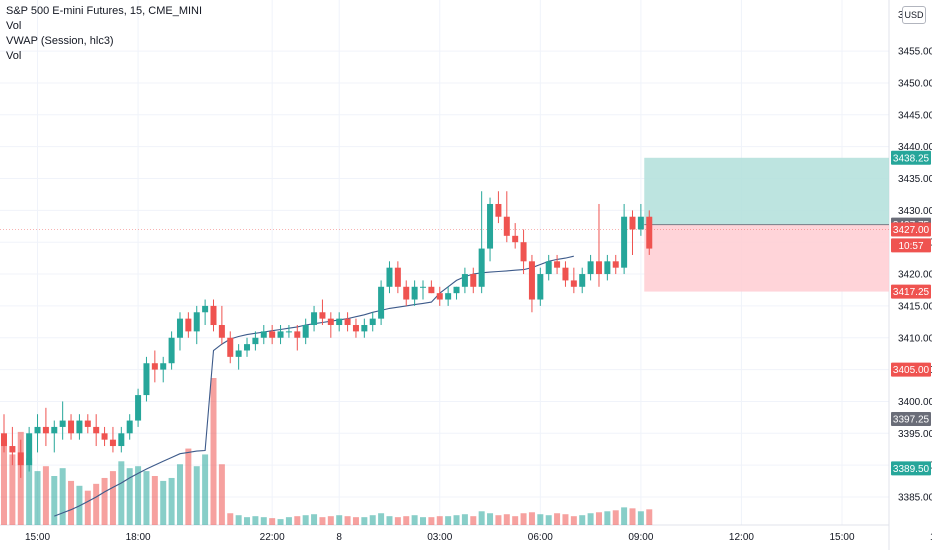 The height and width of the screenshot is (550, 932). Describe the element at coordinates (60, 41) in the screenshot. I see `indicator-vwap: VWAP (Session, hlc3)` at that location.